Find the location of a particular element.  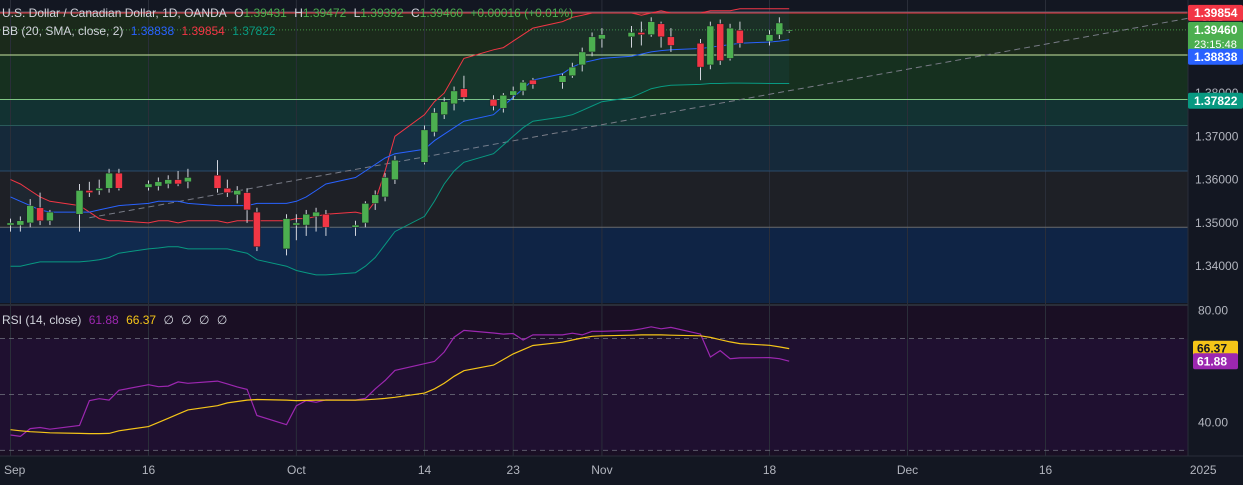

rsi-tick-label: 40.00 is located at coordinates (1213, 422).